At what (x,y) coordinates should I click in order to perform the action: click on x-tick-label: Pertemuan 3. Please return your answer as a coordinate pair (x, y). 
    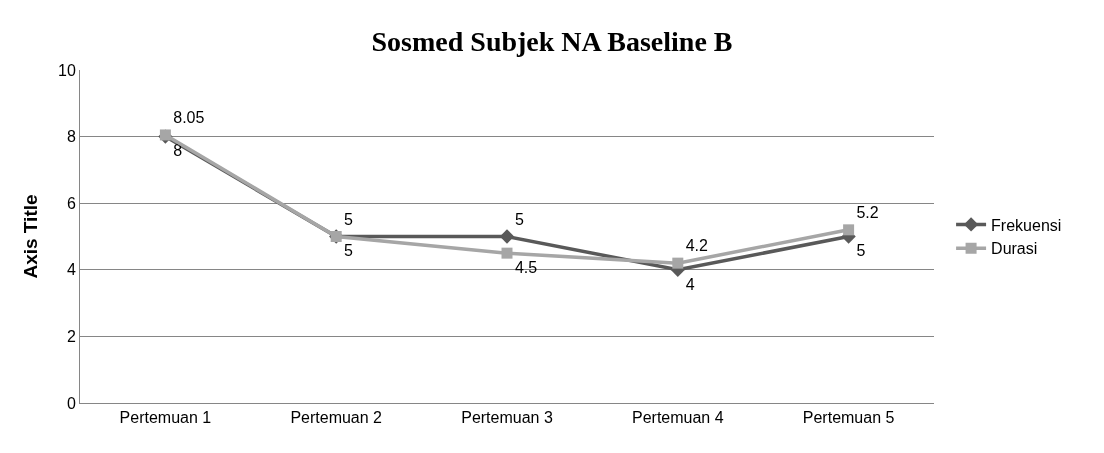
    Looking at the image, I should click on (507, 418).